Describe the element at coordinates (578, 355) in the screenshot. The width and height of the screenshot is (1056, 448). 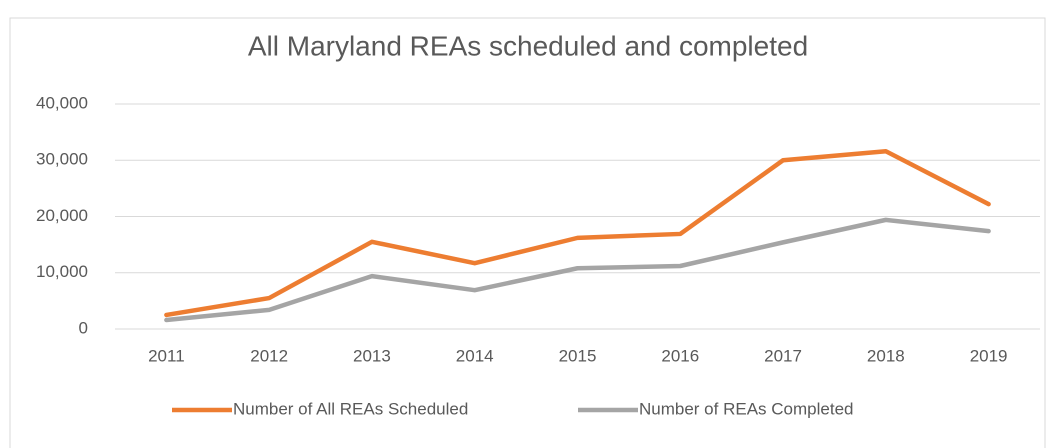
I see `x-tick-label: 2015` at that location.